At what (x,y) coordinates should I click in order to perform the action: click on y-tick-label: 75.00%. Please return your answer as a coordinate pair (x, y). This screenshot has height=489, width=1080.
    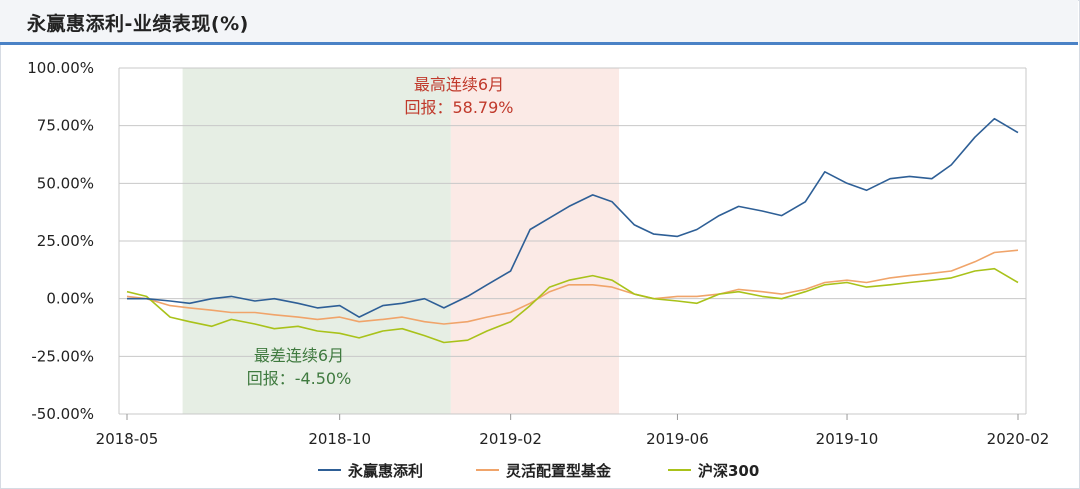
    Looking at the image, I should click on (65, 126).